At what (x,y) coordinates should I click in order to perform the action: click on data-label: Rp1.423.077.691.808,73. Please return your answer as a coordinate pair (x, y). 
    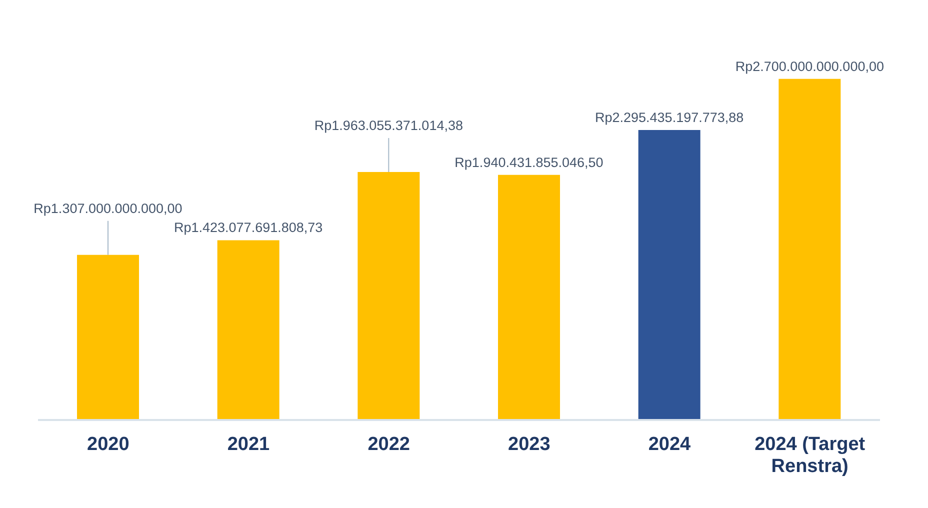
    Looking at the image, I should click on (248, 228).